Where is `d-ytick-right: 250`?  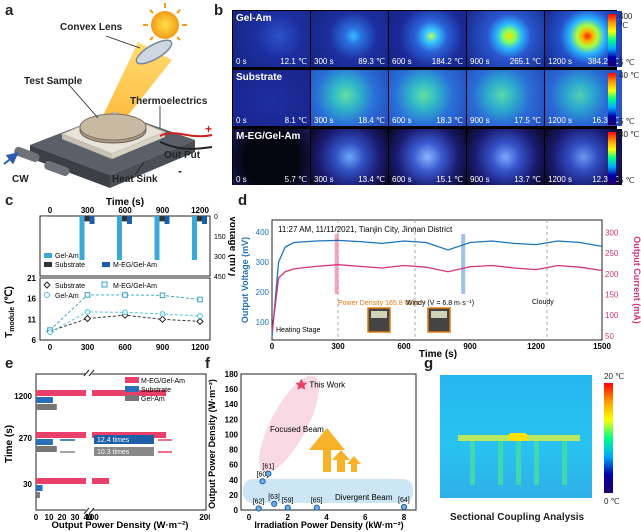 d-ytick-right: 250 is located at coordinates (612, 253).